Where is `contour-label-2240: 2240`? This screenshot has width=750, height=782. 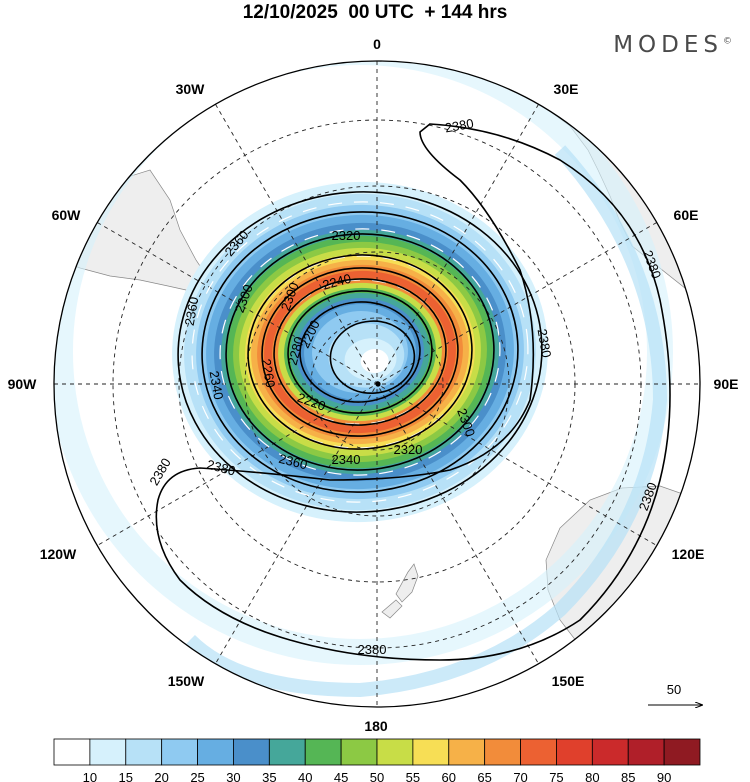 contour-label-2240: 2240 is located at coordinates (337, 282).